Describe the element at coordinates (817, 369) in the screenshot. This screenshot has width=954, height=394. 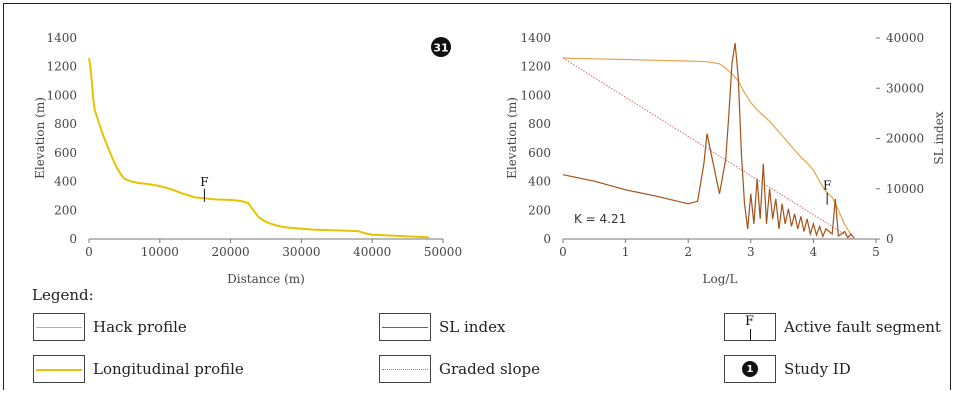
I see `legend-label-study: Study ID` at that location.